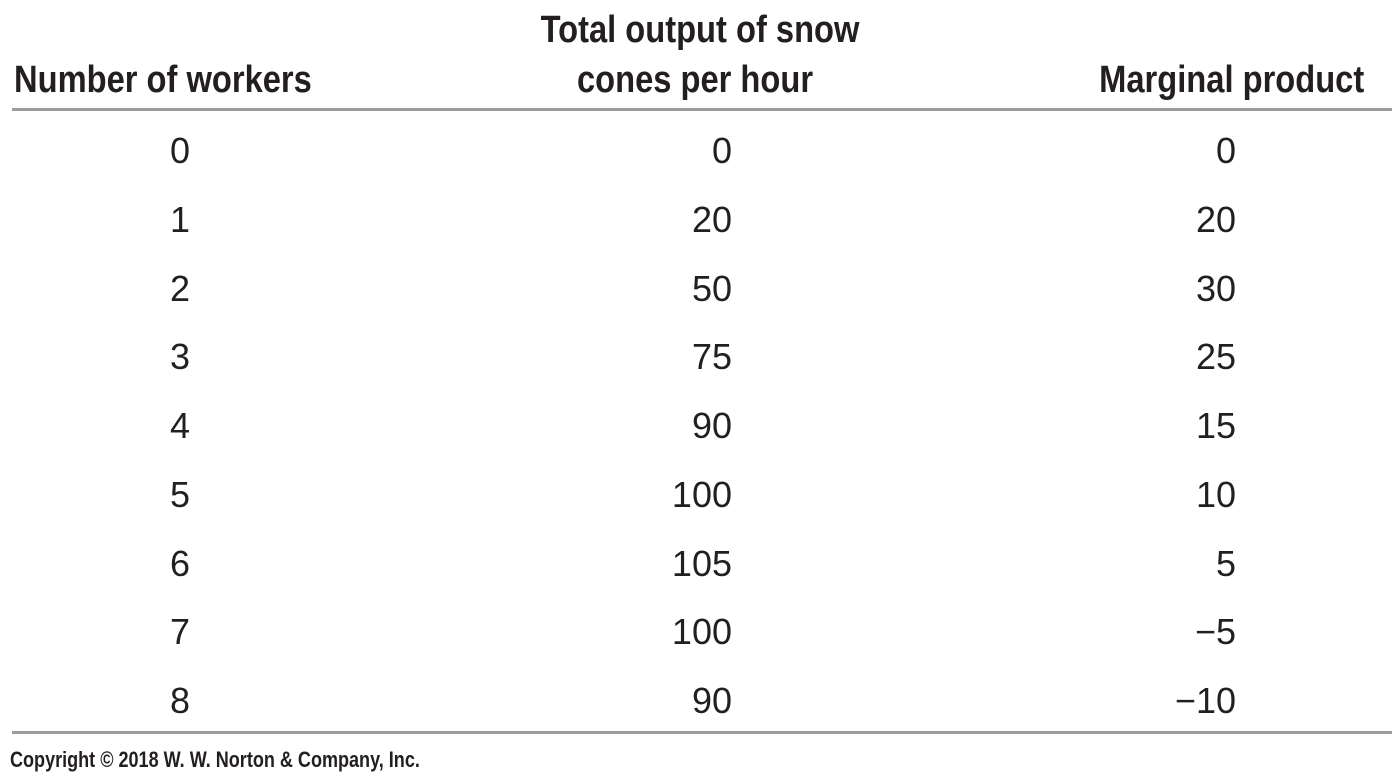 This screenshot has height=777, width=1400. I want to click on header-number-of-workers: Number of workers, so click(163, 80).